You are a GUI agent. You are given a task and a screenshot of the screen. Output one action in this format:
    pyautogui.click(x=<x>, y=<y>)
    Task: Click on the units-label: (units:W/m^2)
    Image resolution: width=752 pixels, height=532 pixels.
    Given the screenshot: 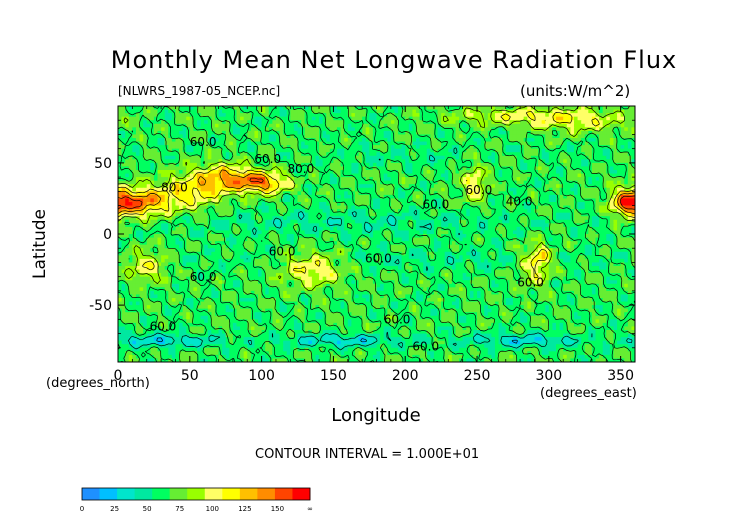 What is the action you would take?
    pyautogui.click(x=575, y=91)
    